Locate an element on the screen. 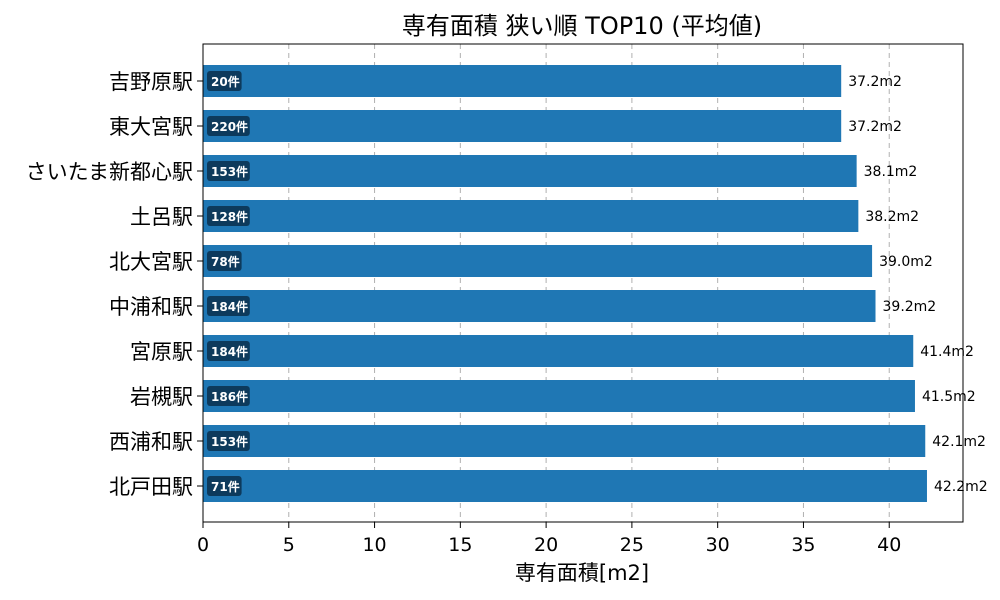 Image resolution: width=1000 pixels, height=600 pixels. x-tick-label: 30 is located at coordinates (718, 545).